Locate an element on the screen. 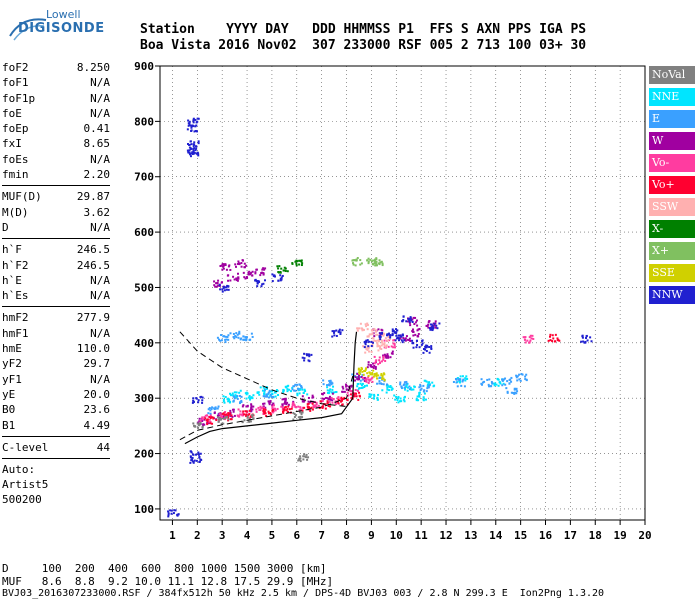  param-name: h`F is located at coordinates (12, 250).